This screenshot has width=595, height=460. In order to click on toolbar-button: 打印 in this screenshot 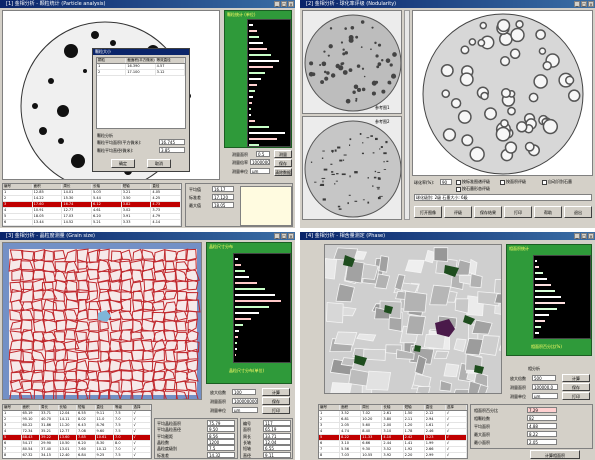, I will do `click(518, 212)`.